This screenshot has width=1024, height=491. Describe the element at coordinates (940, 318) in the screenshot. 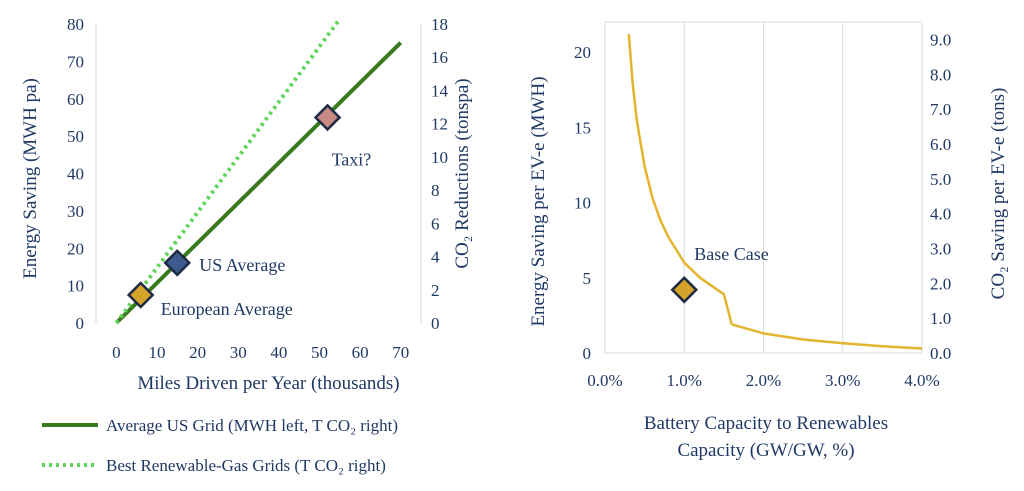

I see `y2-tick-label: 1.0` at that location.